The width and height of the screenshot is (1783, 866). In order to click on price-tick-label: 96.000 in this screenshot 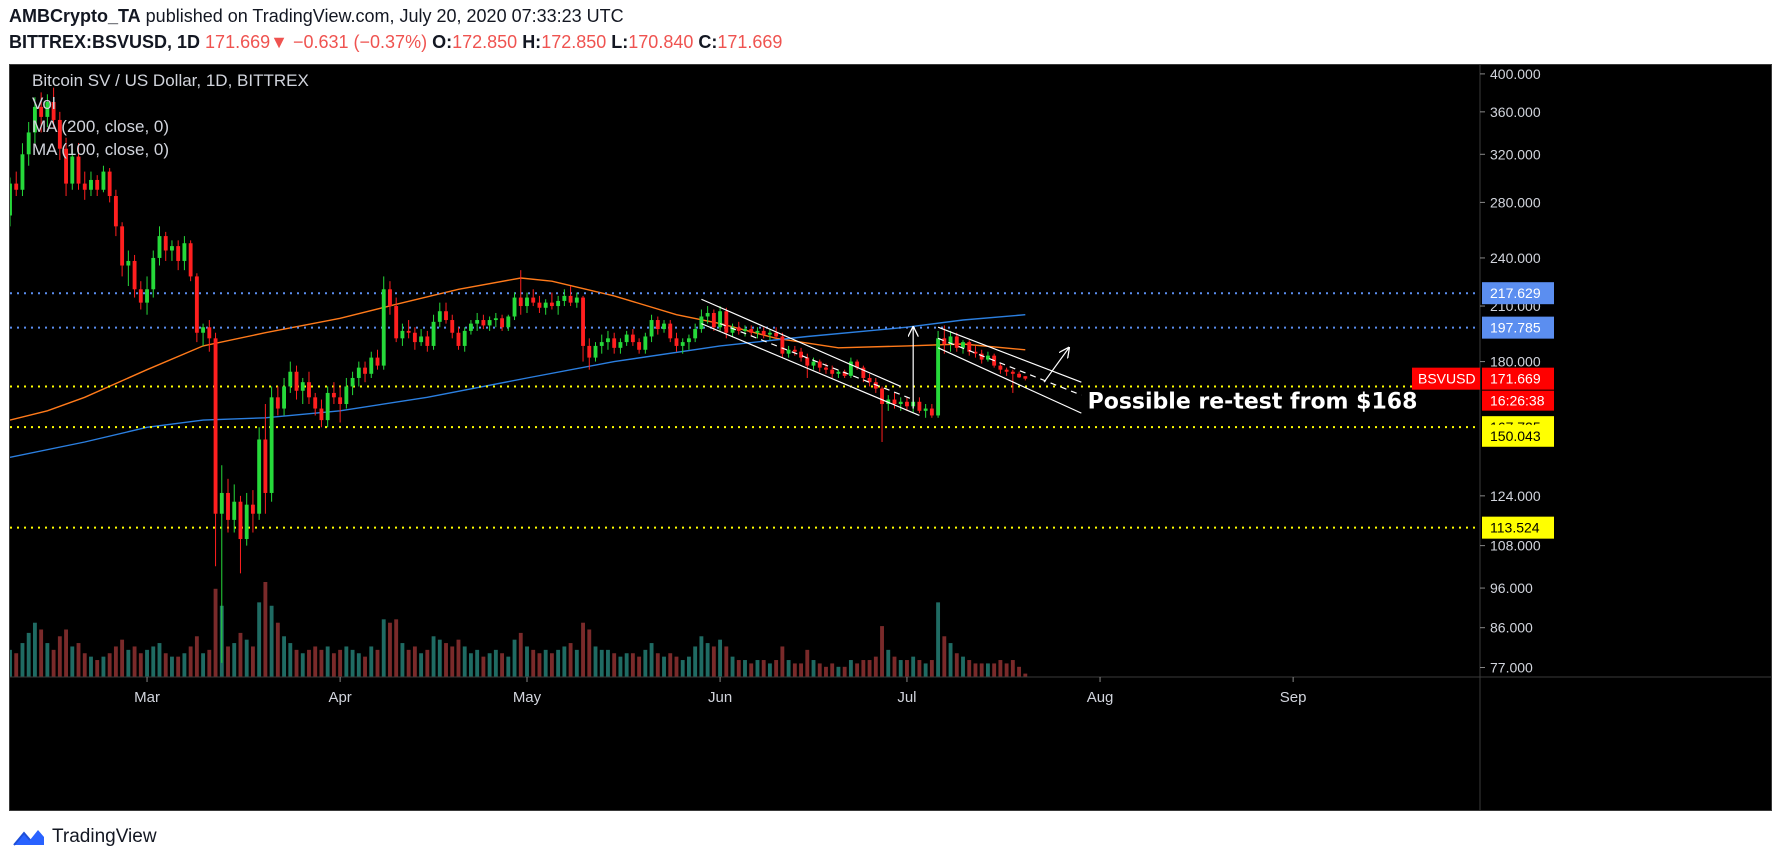, I will do `click(1511, 588)`.